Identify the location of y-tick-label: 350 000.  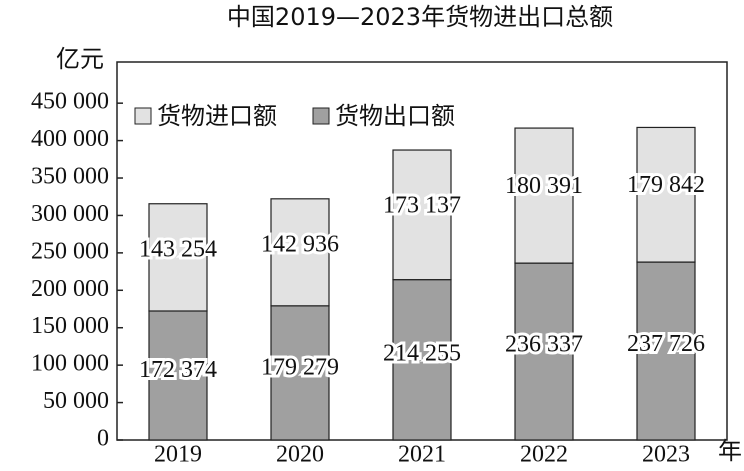
(70, 177).